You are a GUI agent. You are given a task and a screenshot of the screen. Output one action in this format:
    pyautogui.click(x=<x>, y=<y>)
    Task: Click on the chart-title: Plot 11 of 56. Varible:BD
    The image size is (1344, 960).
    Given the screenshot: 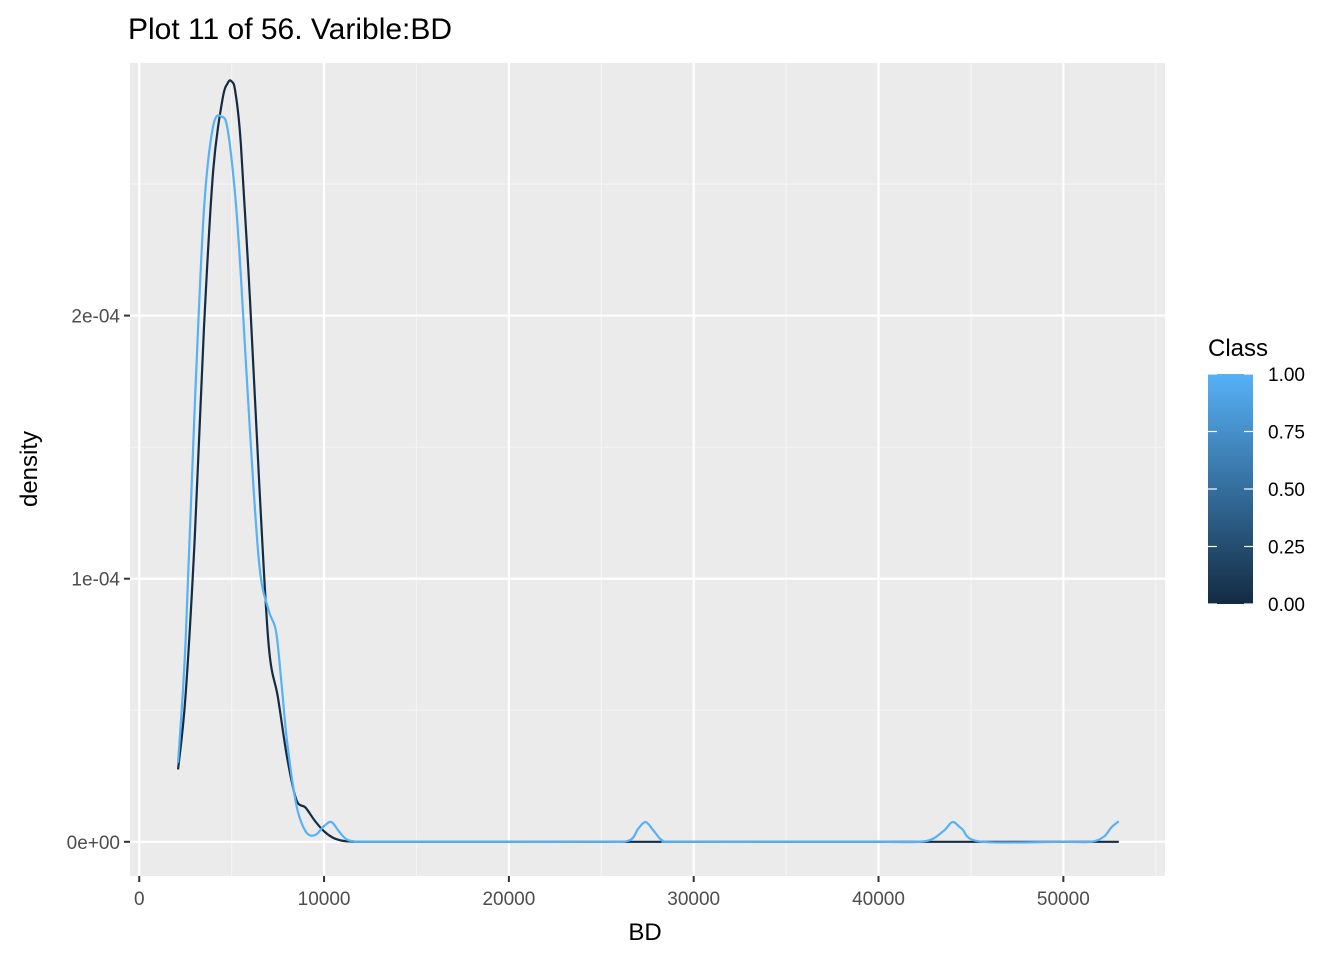 What is the action you would take?
    pyautogui.click(x=290, y=29)
    